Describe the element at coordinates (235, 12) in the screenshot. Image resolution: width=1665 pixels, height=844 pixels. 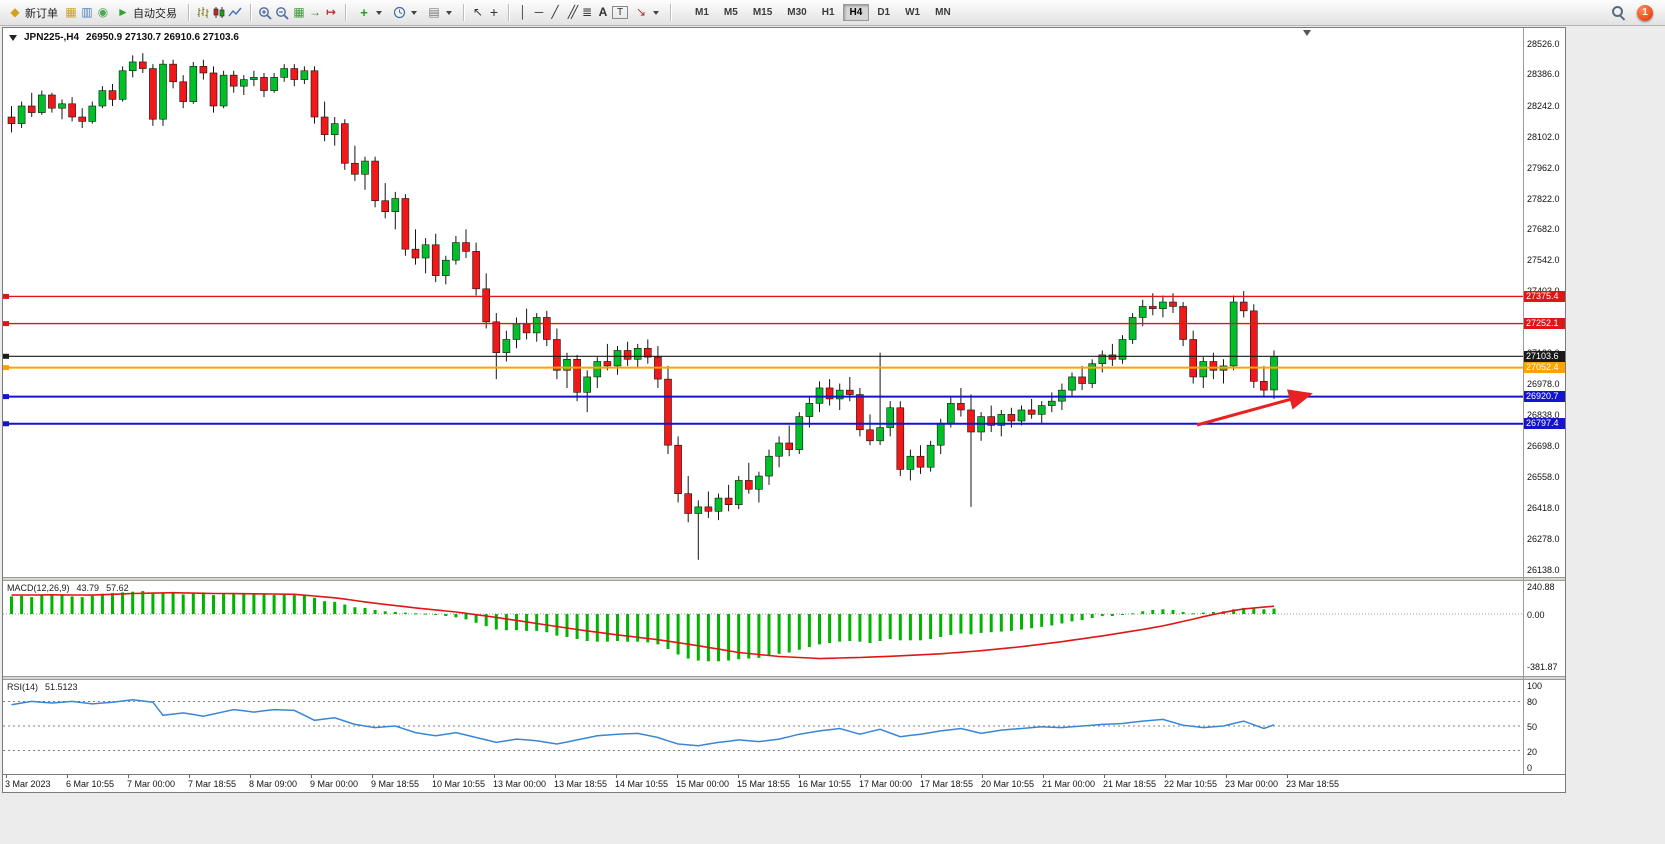
I see `line-chart-icon` at that location.